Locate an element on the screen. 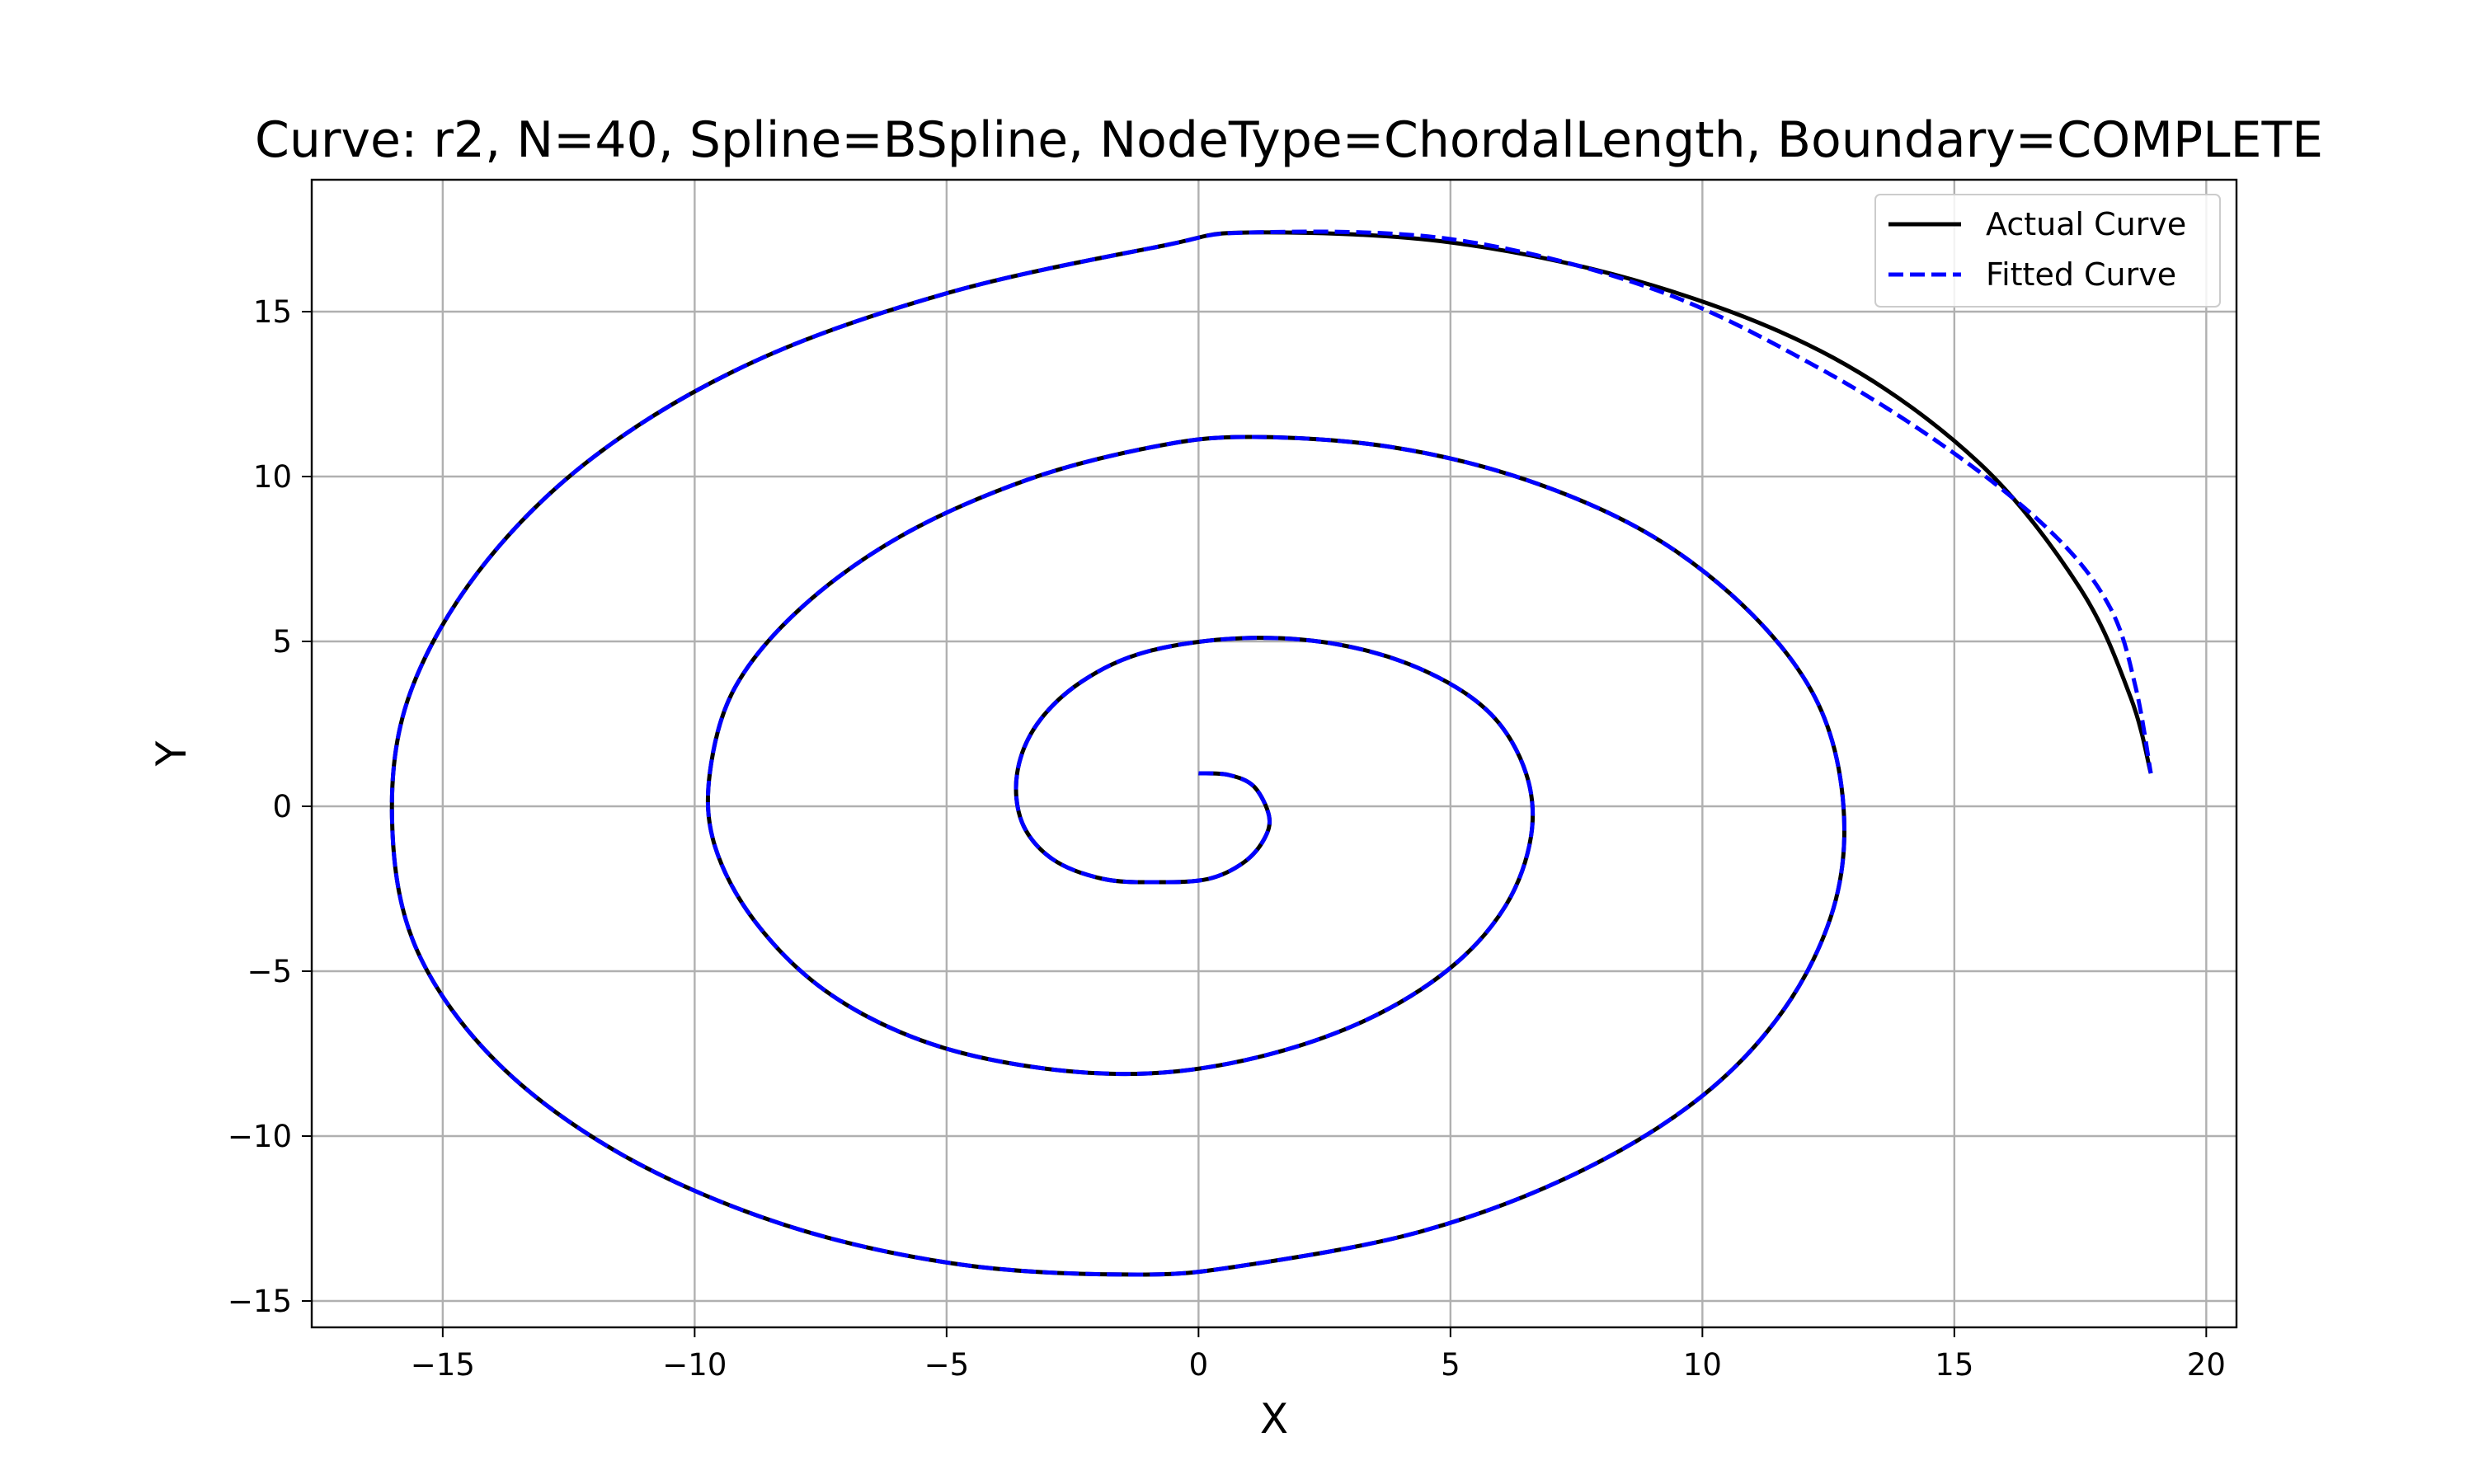 The height and width of the screenshot is (1484, 2474). legend: Actual Curve Fitted Curve is located at coordinates (2047, 251).